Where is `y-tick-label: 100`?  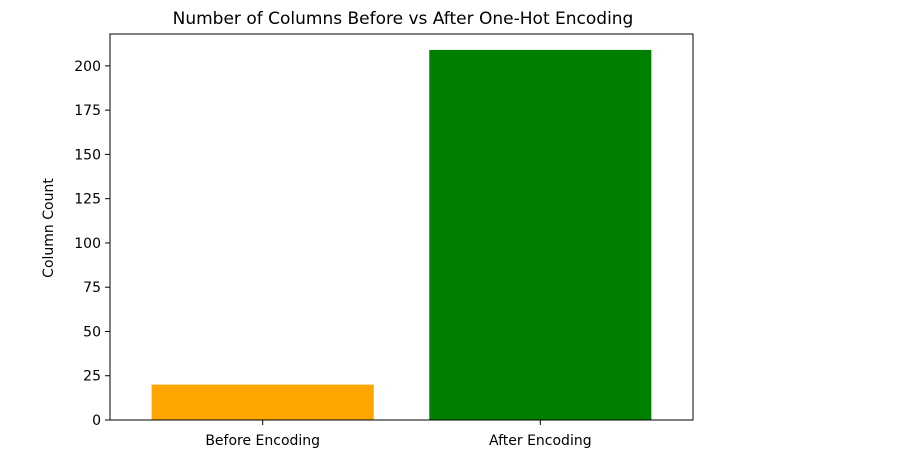
y-tick-label: 100 is located at coordinates (87, 244).